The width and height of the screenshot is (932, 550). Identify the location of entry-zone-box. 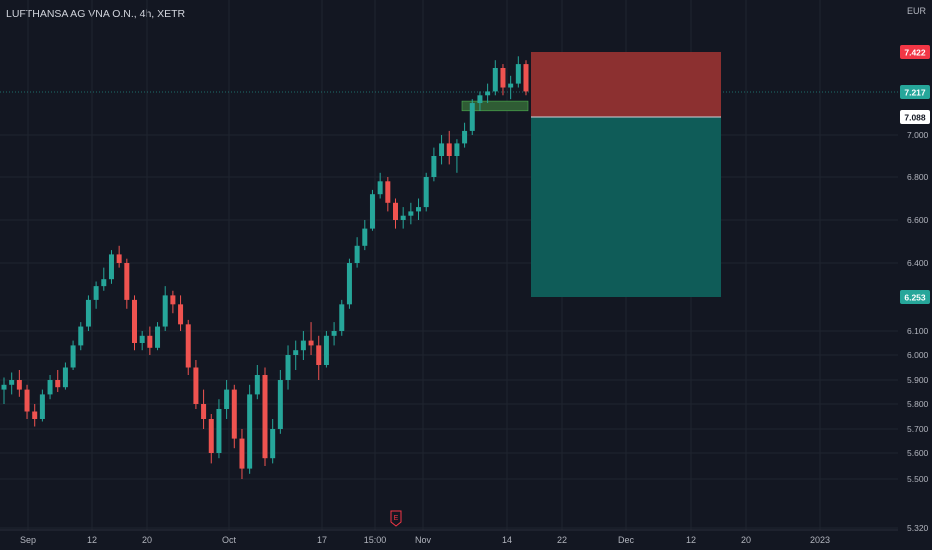
(495, 106).